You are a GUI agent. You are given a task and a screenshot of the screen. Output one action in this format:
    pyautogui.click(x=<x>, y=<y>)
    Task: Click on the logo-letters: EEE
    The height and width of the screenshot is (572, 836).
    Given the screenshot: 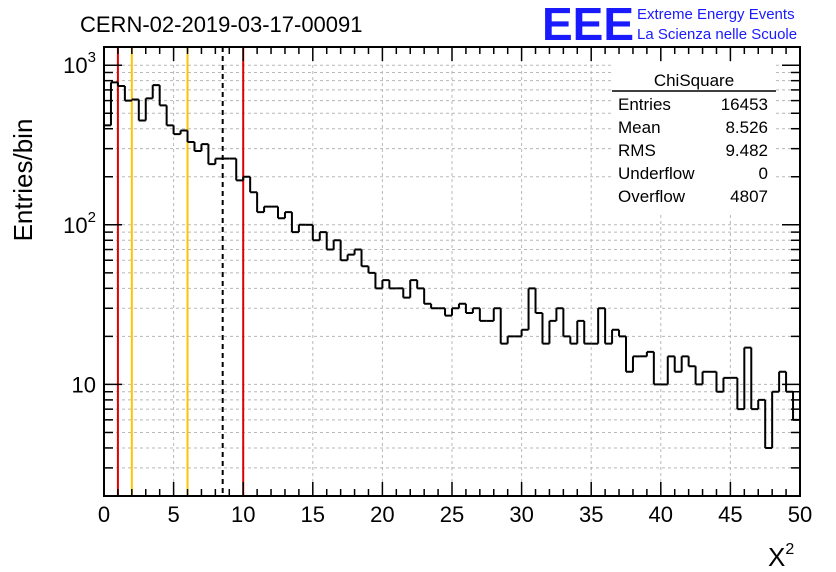 What is the action you would take?
    pyautogui.click(x=588, y=25)
    